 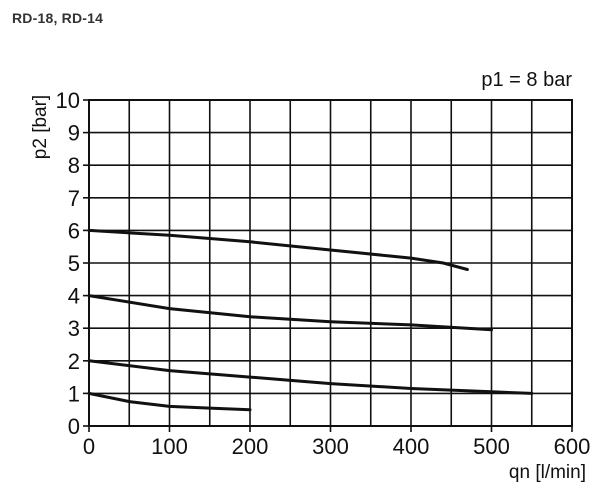 I want to click on y-tick-label: 9, so click(x=74, y=133).